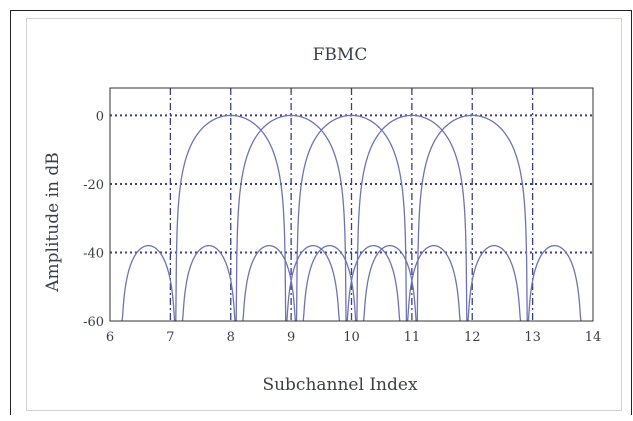 The height and width of the screenshot is (421, 633). Describe the element at coordinates (340, 55) in the screenshot. I see `chart-title: FBMC` at that location.